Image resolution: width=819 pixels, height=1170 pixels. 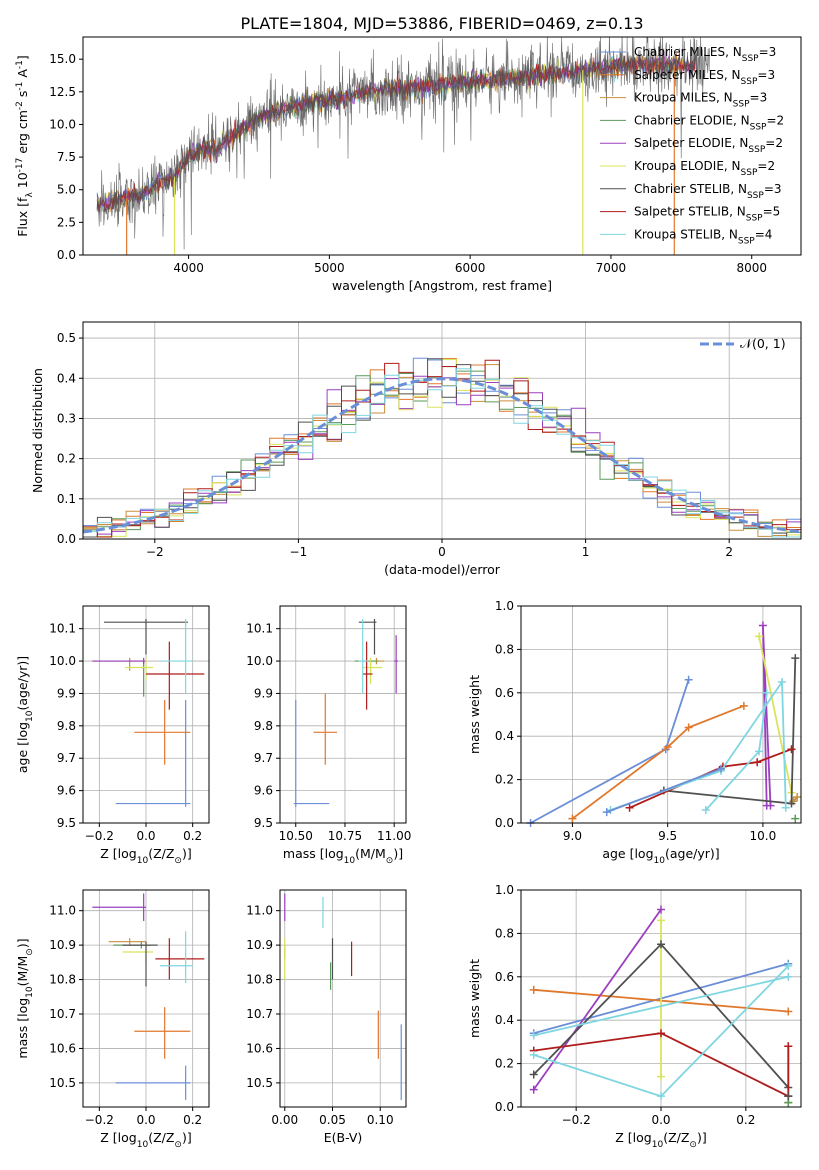 I want to click on x-axis-label: E(B-V), so click(x=343, y=1137).